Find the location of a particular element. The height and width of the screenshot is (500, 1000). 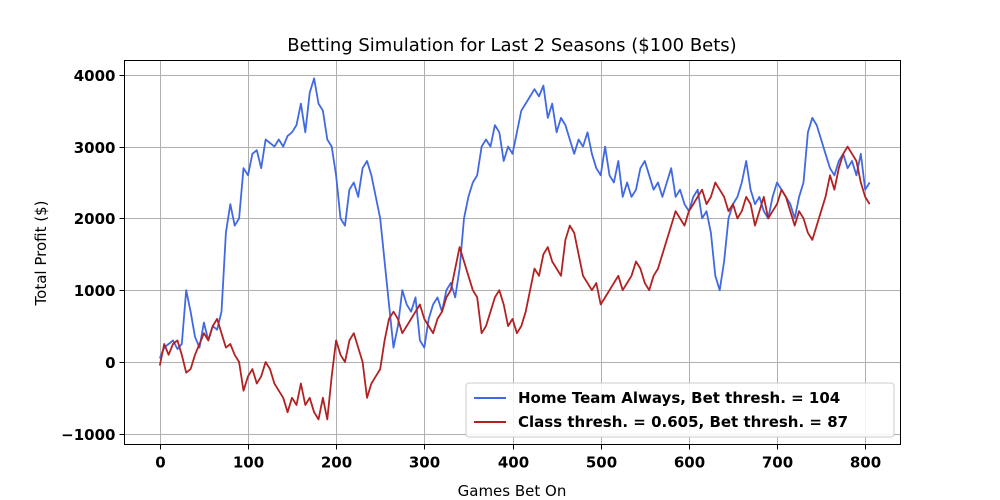

y-tick-label: 2000 is located at coordinates (95, 219).